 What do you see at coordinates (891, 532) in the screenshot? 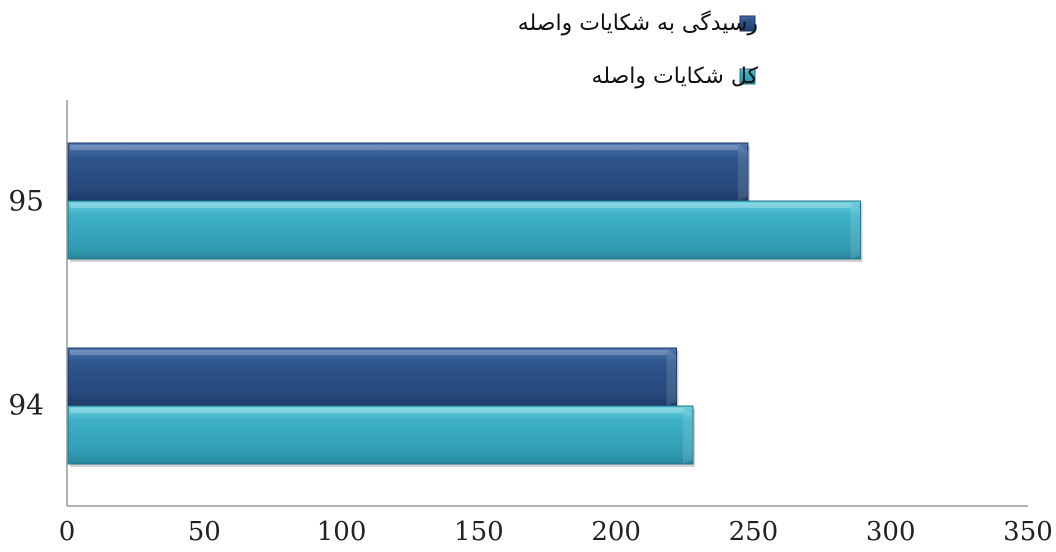
I see `x-tick-label: 300` at bounding box center [891, 532].